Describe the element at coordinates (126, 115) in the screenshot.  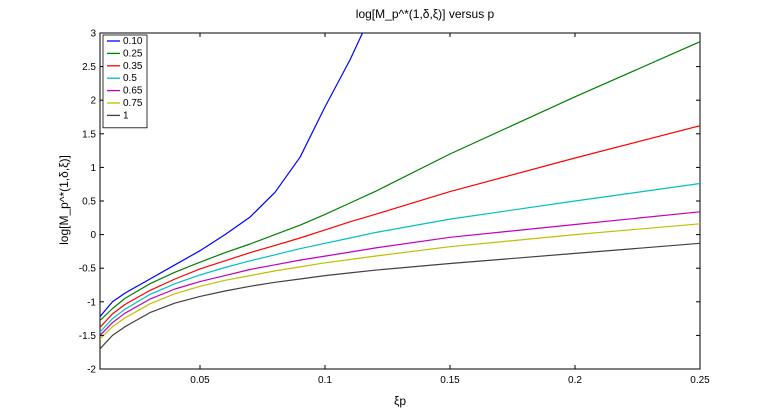
I see `legend-label: 1` at that location.